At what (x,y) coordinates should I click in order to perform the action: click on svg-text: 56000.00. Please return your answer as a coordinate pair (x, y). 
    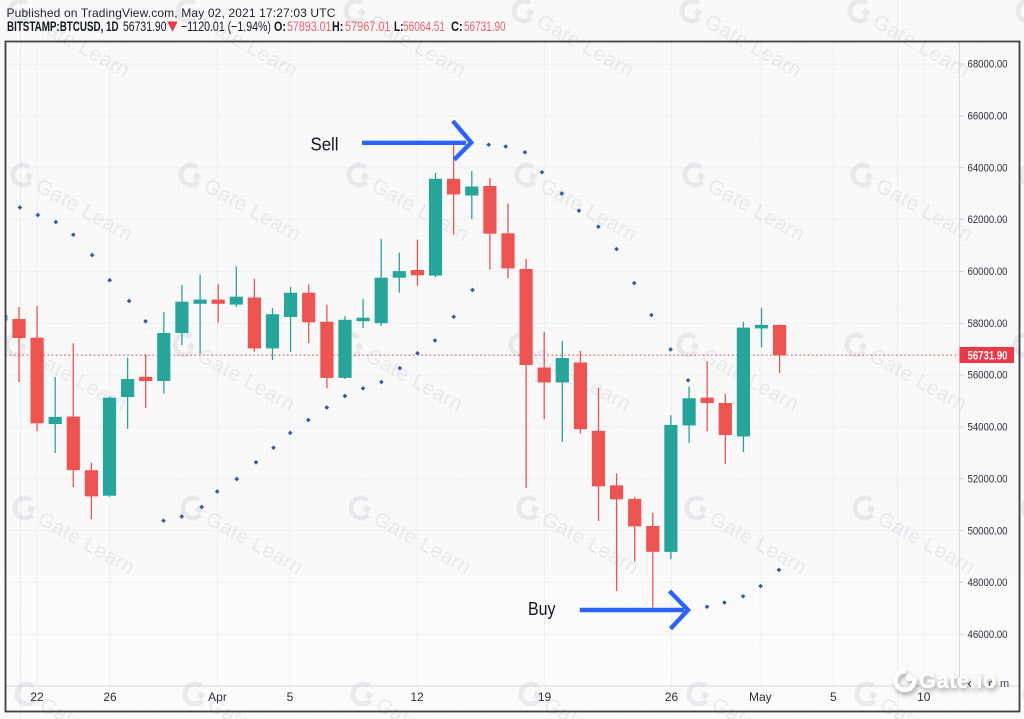
    Looking at the image, I should click on (988, 376).